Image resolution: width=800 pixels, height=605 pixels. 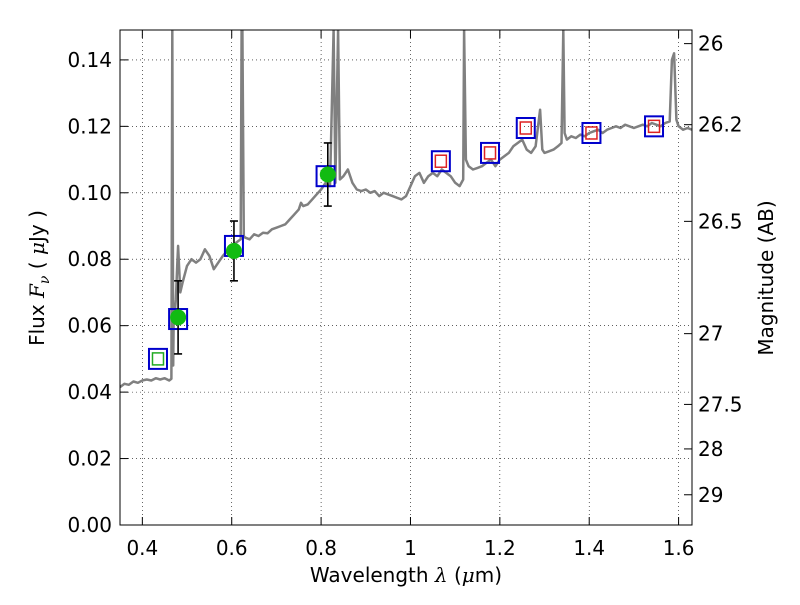 What do you see at coordinates (710, 334) in the screenshot?
I see `right-tick-label: 27` at bounding box center [710, 334].